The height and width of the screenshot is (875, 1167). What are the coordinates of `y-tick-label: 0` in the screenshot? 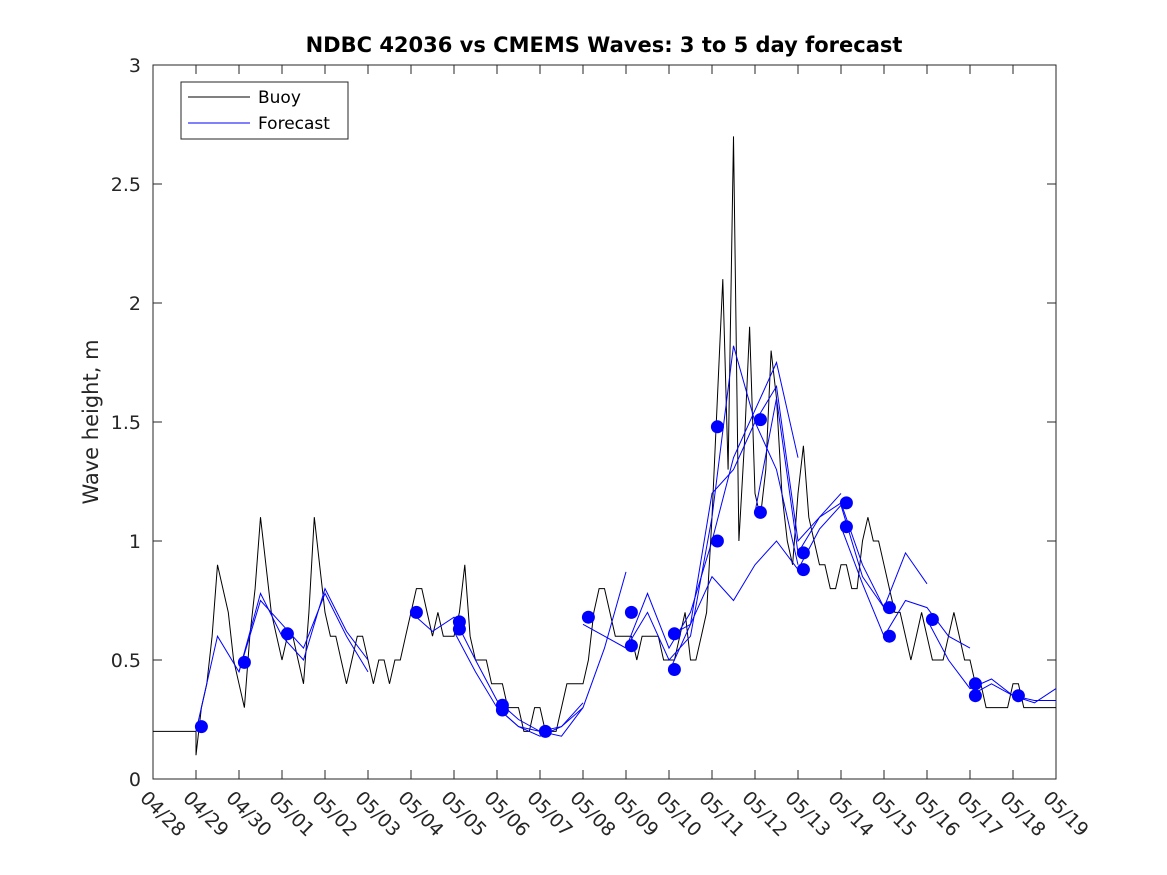 It's located at (135, 780).